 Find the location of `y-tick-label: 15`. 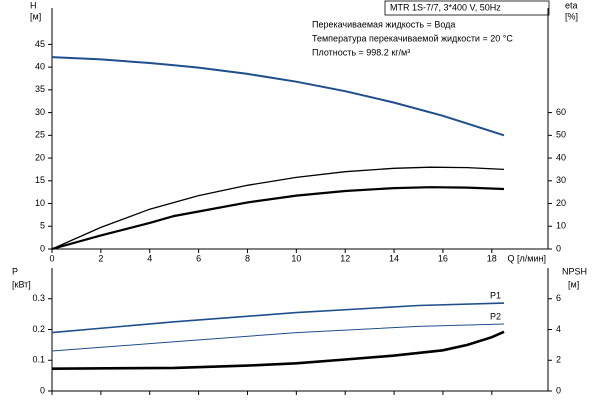

y-tick-label: 15 is located at coordinates (40, 180).